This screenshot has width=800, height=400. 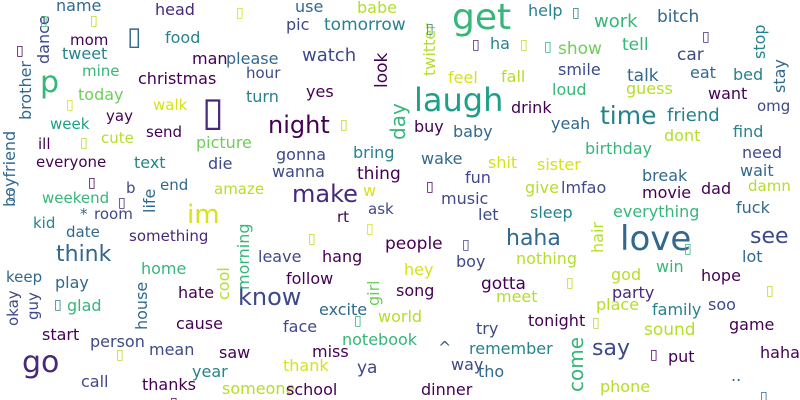 What do you see at coordinates (611, 348) in the screenshot?
I see `word-say: say` at bounding box center [611, 348].